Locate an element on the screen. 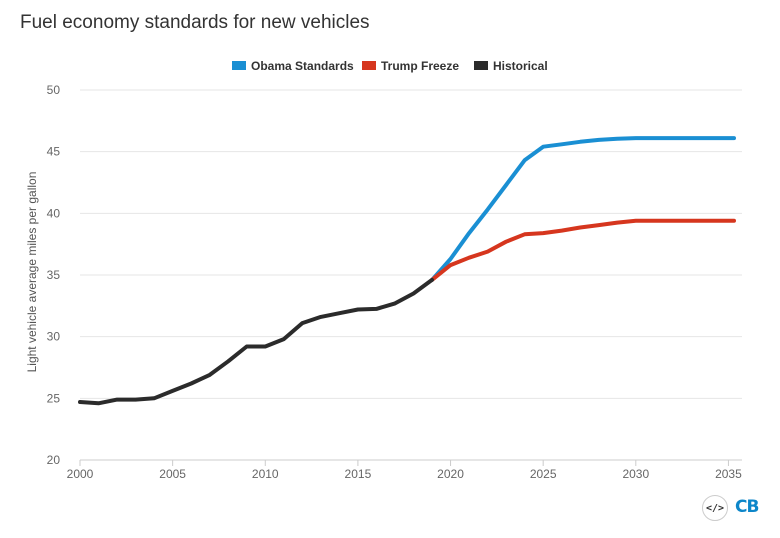 The image size is (780, 538). embed-code-button: </> is located at coordinates (715, 508).